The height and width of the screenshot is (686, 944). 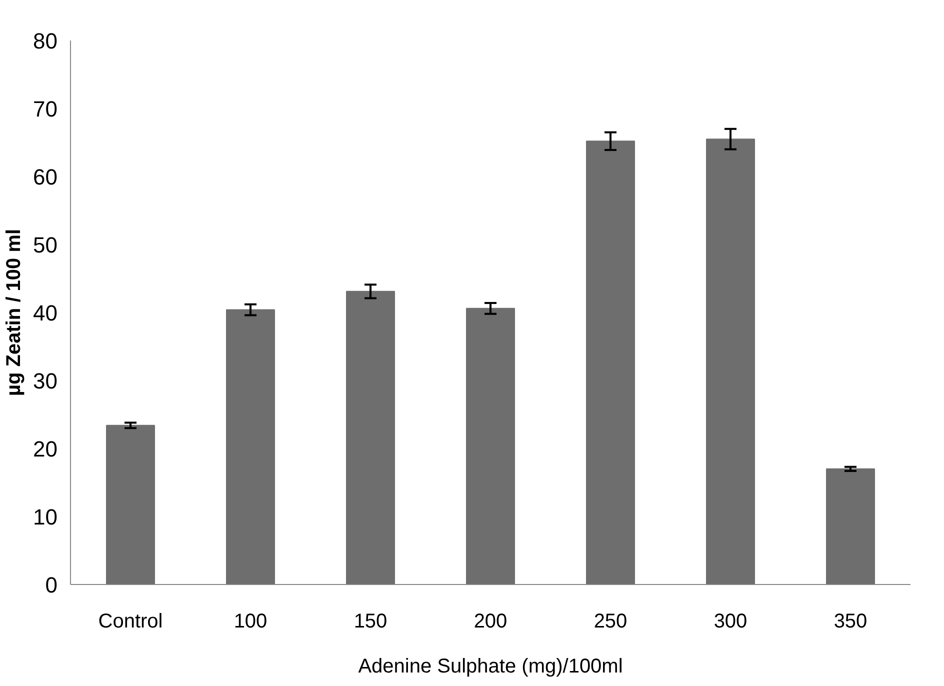 I want to click on y-tick-label: 20, so click(x=45, y=449).